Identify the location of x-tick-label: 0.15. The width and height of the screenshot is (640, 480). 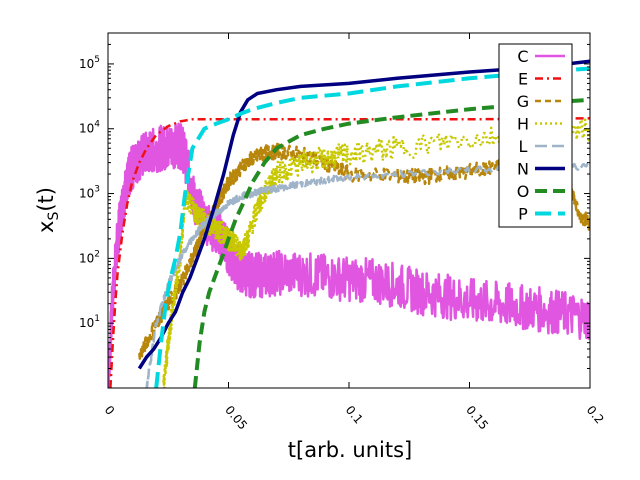
(477, 417).